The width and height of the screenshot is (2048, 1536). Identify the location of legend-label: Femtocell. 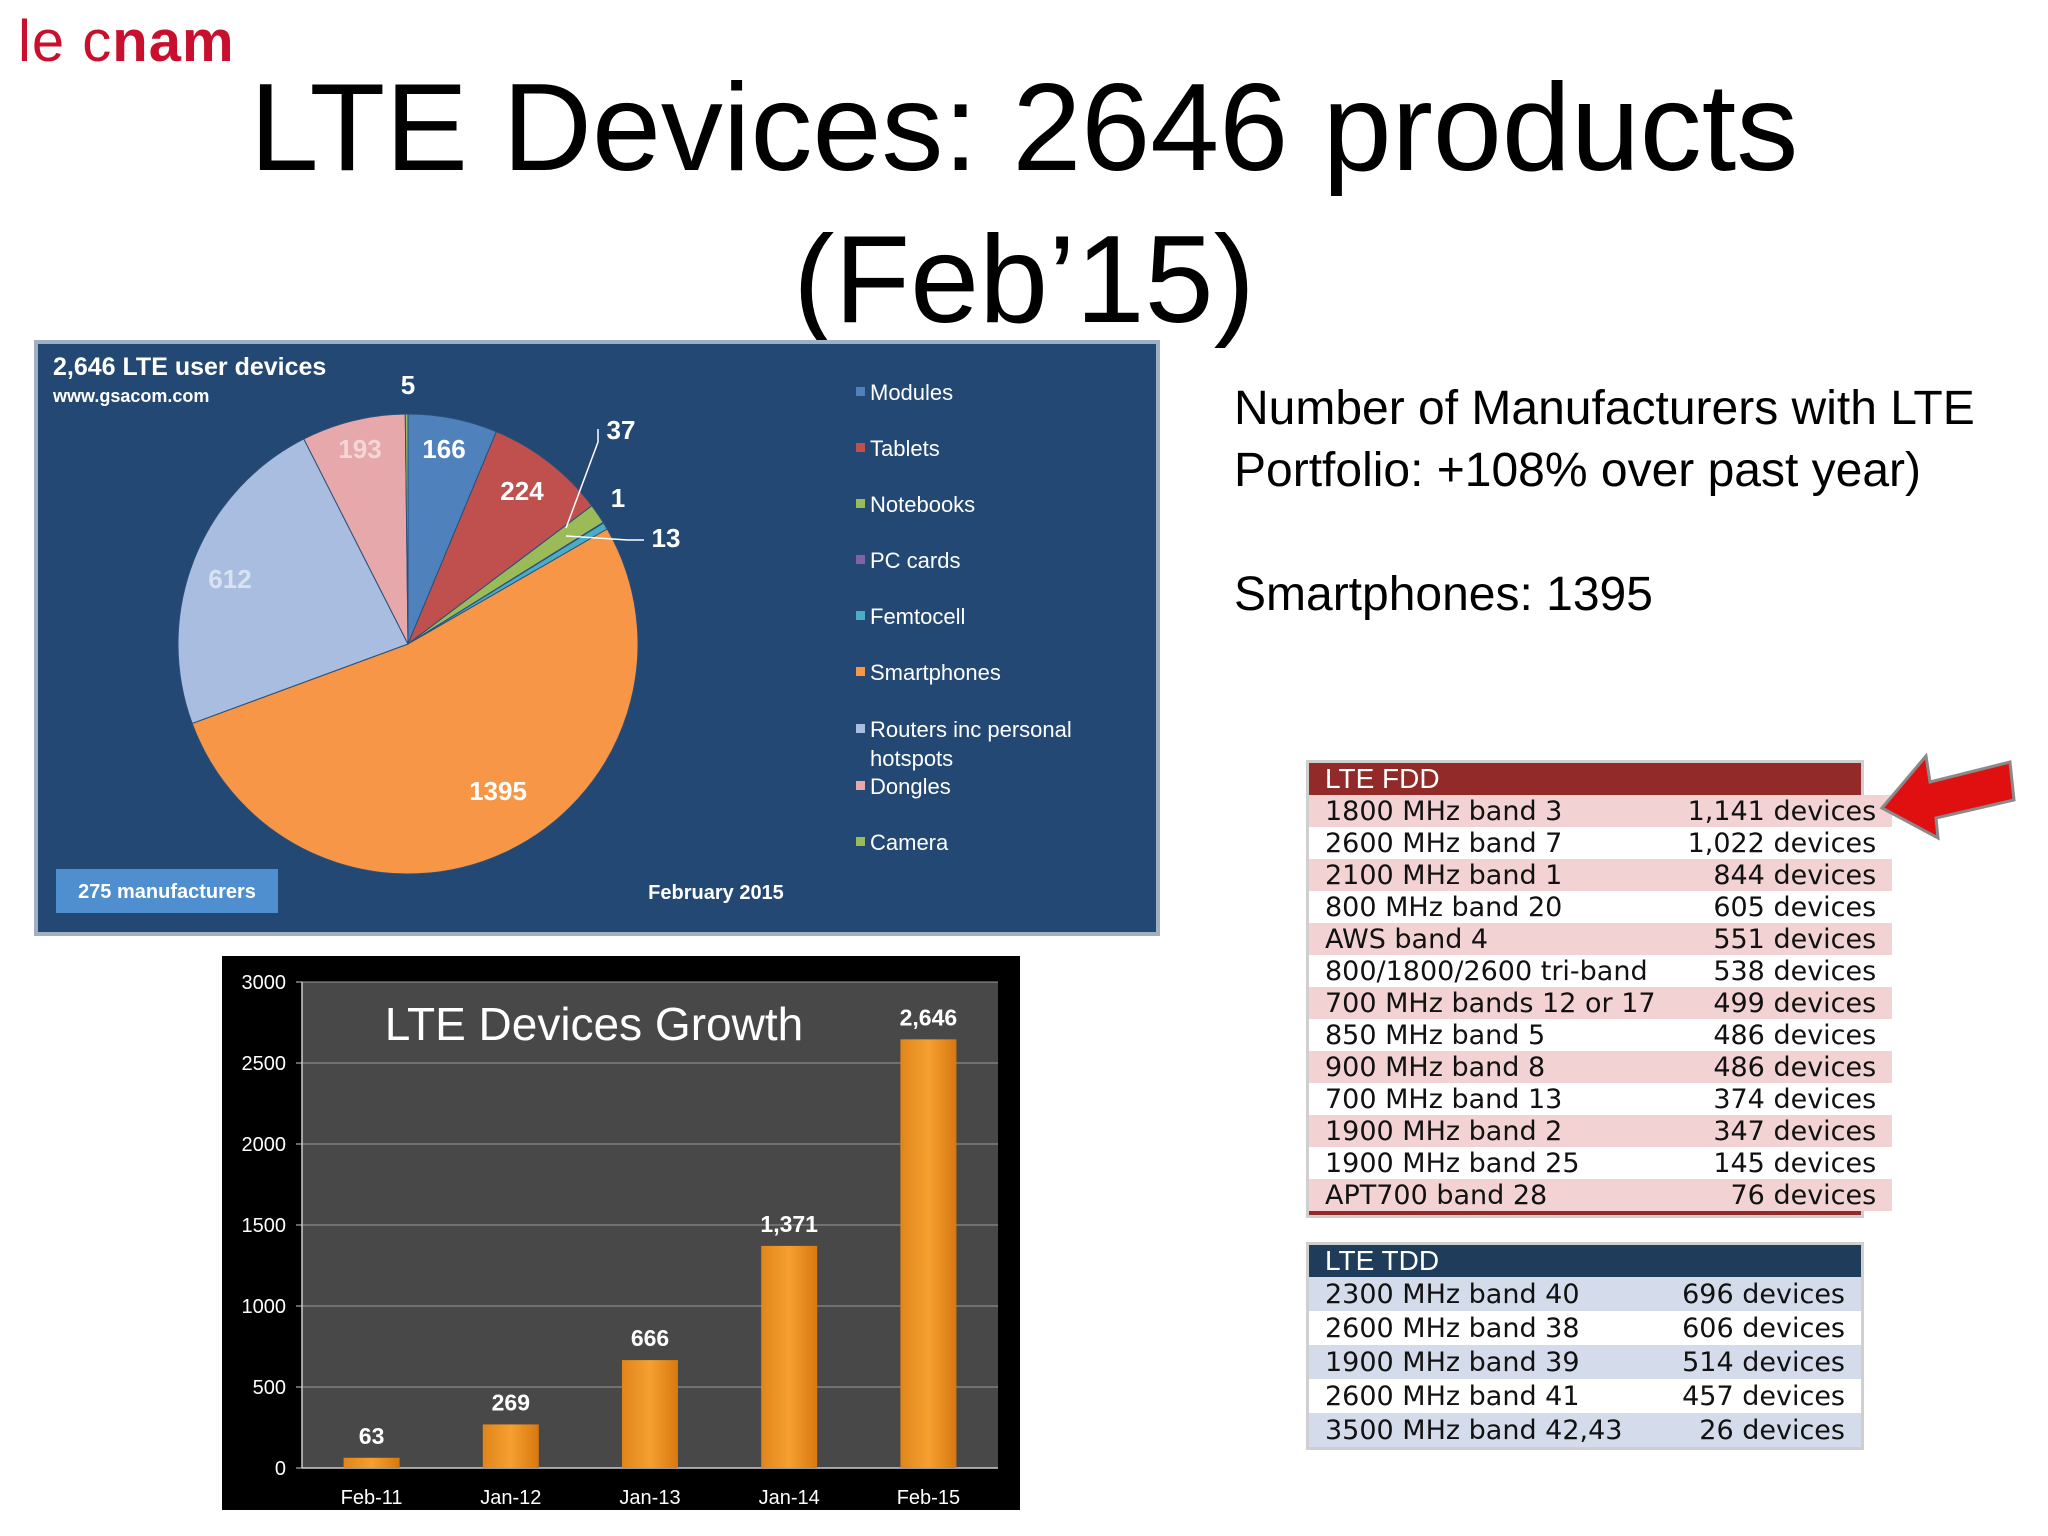
(917, 616).